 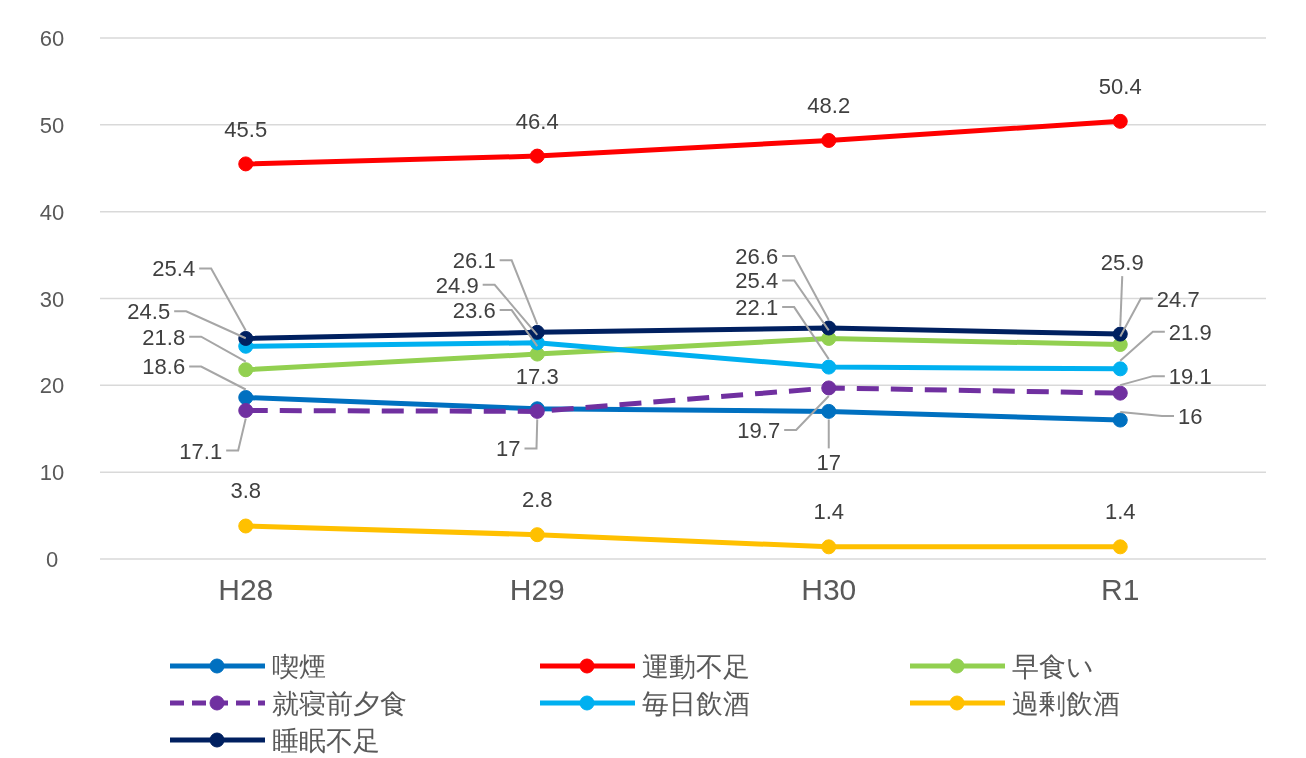 I want to click on data-label: 17.3, so click(x=537, y=376).